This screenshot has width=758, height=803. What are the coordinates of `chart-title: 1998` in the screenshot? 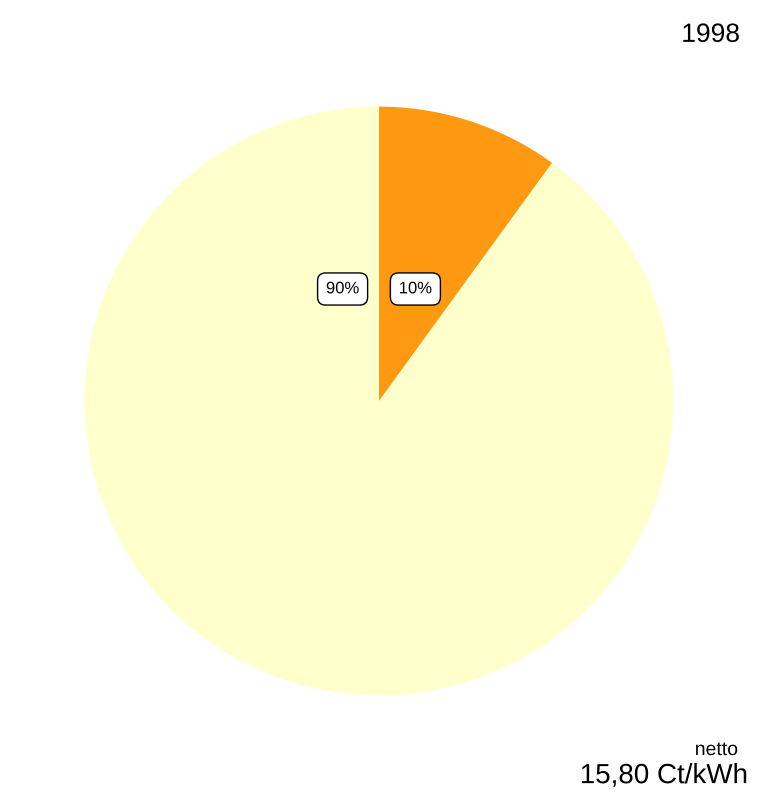 It's located at (711, 32).